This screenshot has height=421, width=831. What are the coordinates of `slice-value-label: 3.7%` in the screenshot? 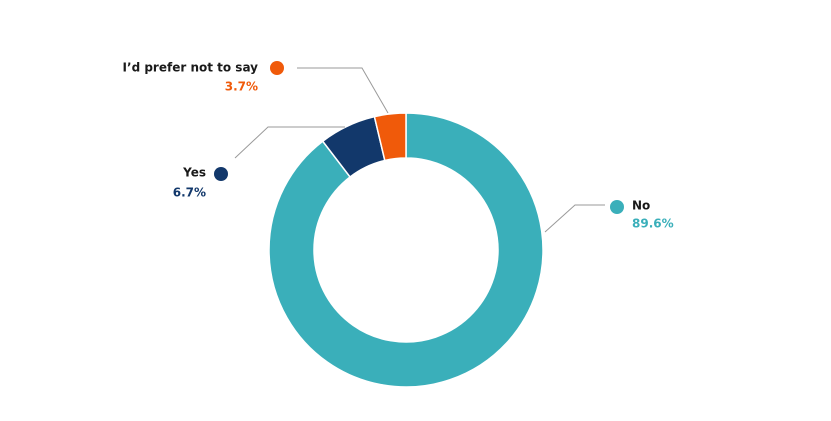 It's located at (241, 87).